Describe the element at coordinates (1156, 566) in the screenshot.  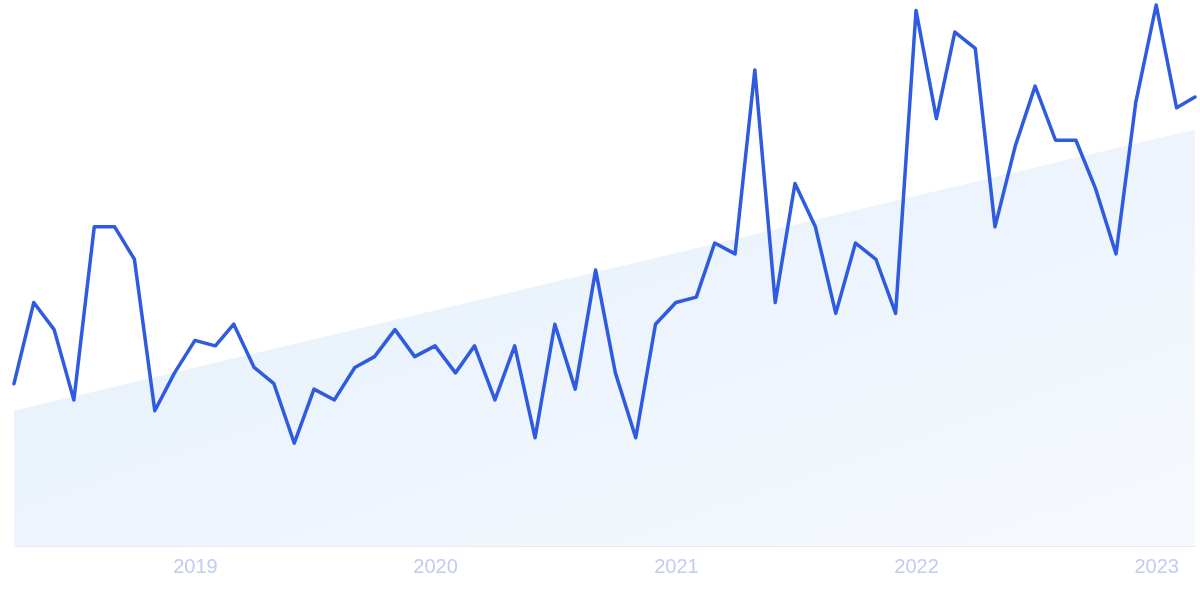
I see `x-tick-label: 2023` at that location.